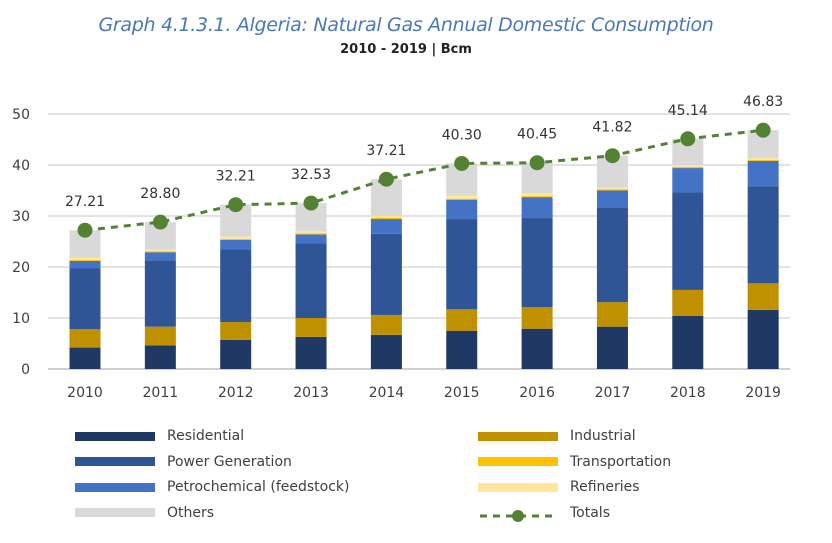 The image size is (832, 543). What do you see at coordinates (763, 102) in the screenshot?
I see `total-data-label: 46.83` at bounding box center [763, 102].